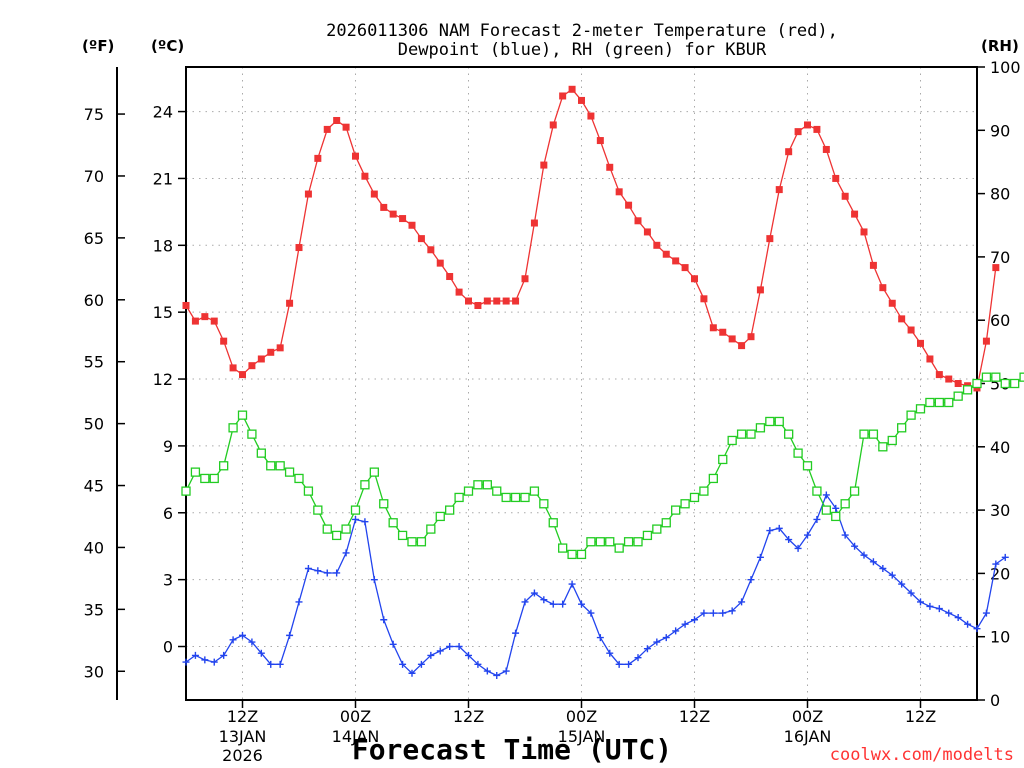 The image size is (1024, 768). Describe the element at coordinates (242, 755) in the screenshot. I see `year-tick-label: 2026` at that location.